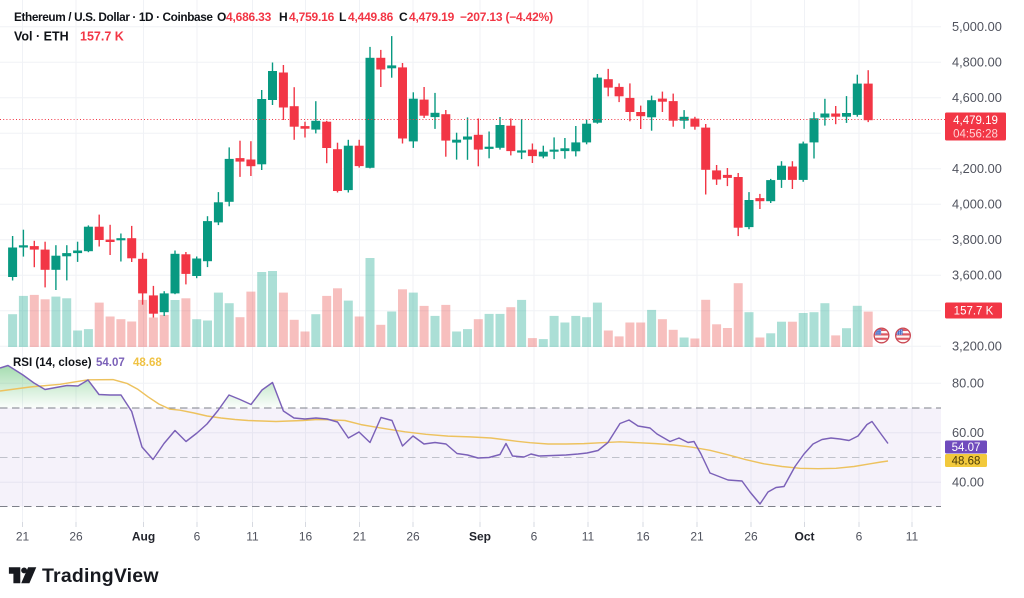 The image size is (1024, 598). I want to click on svg-text: Sep, so click(480, 537).